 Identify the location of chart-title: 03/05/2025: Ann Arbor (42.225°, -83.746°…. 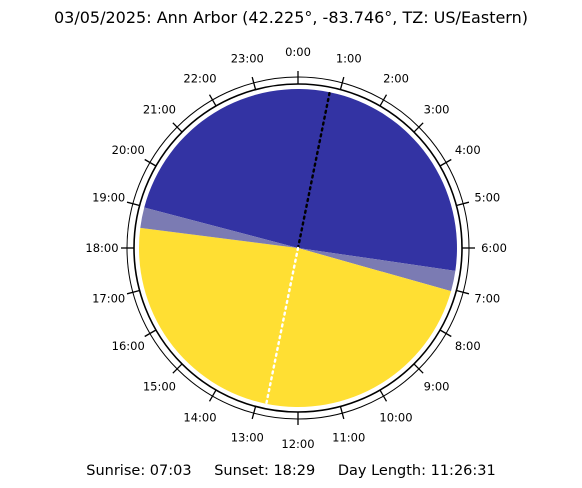
(291, 17).